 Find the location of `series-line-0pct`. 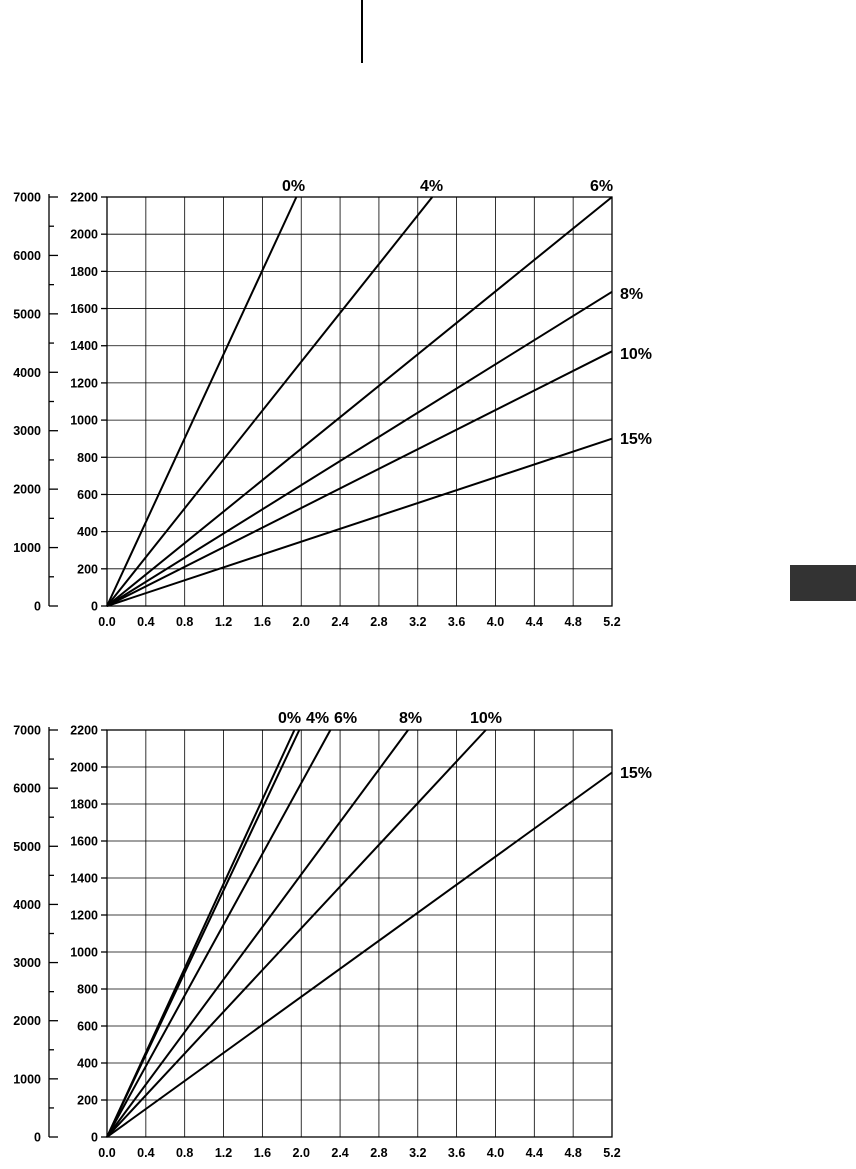

series-line-0pct is located at coordinates (202, 401).